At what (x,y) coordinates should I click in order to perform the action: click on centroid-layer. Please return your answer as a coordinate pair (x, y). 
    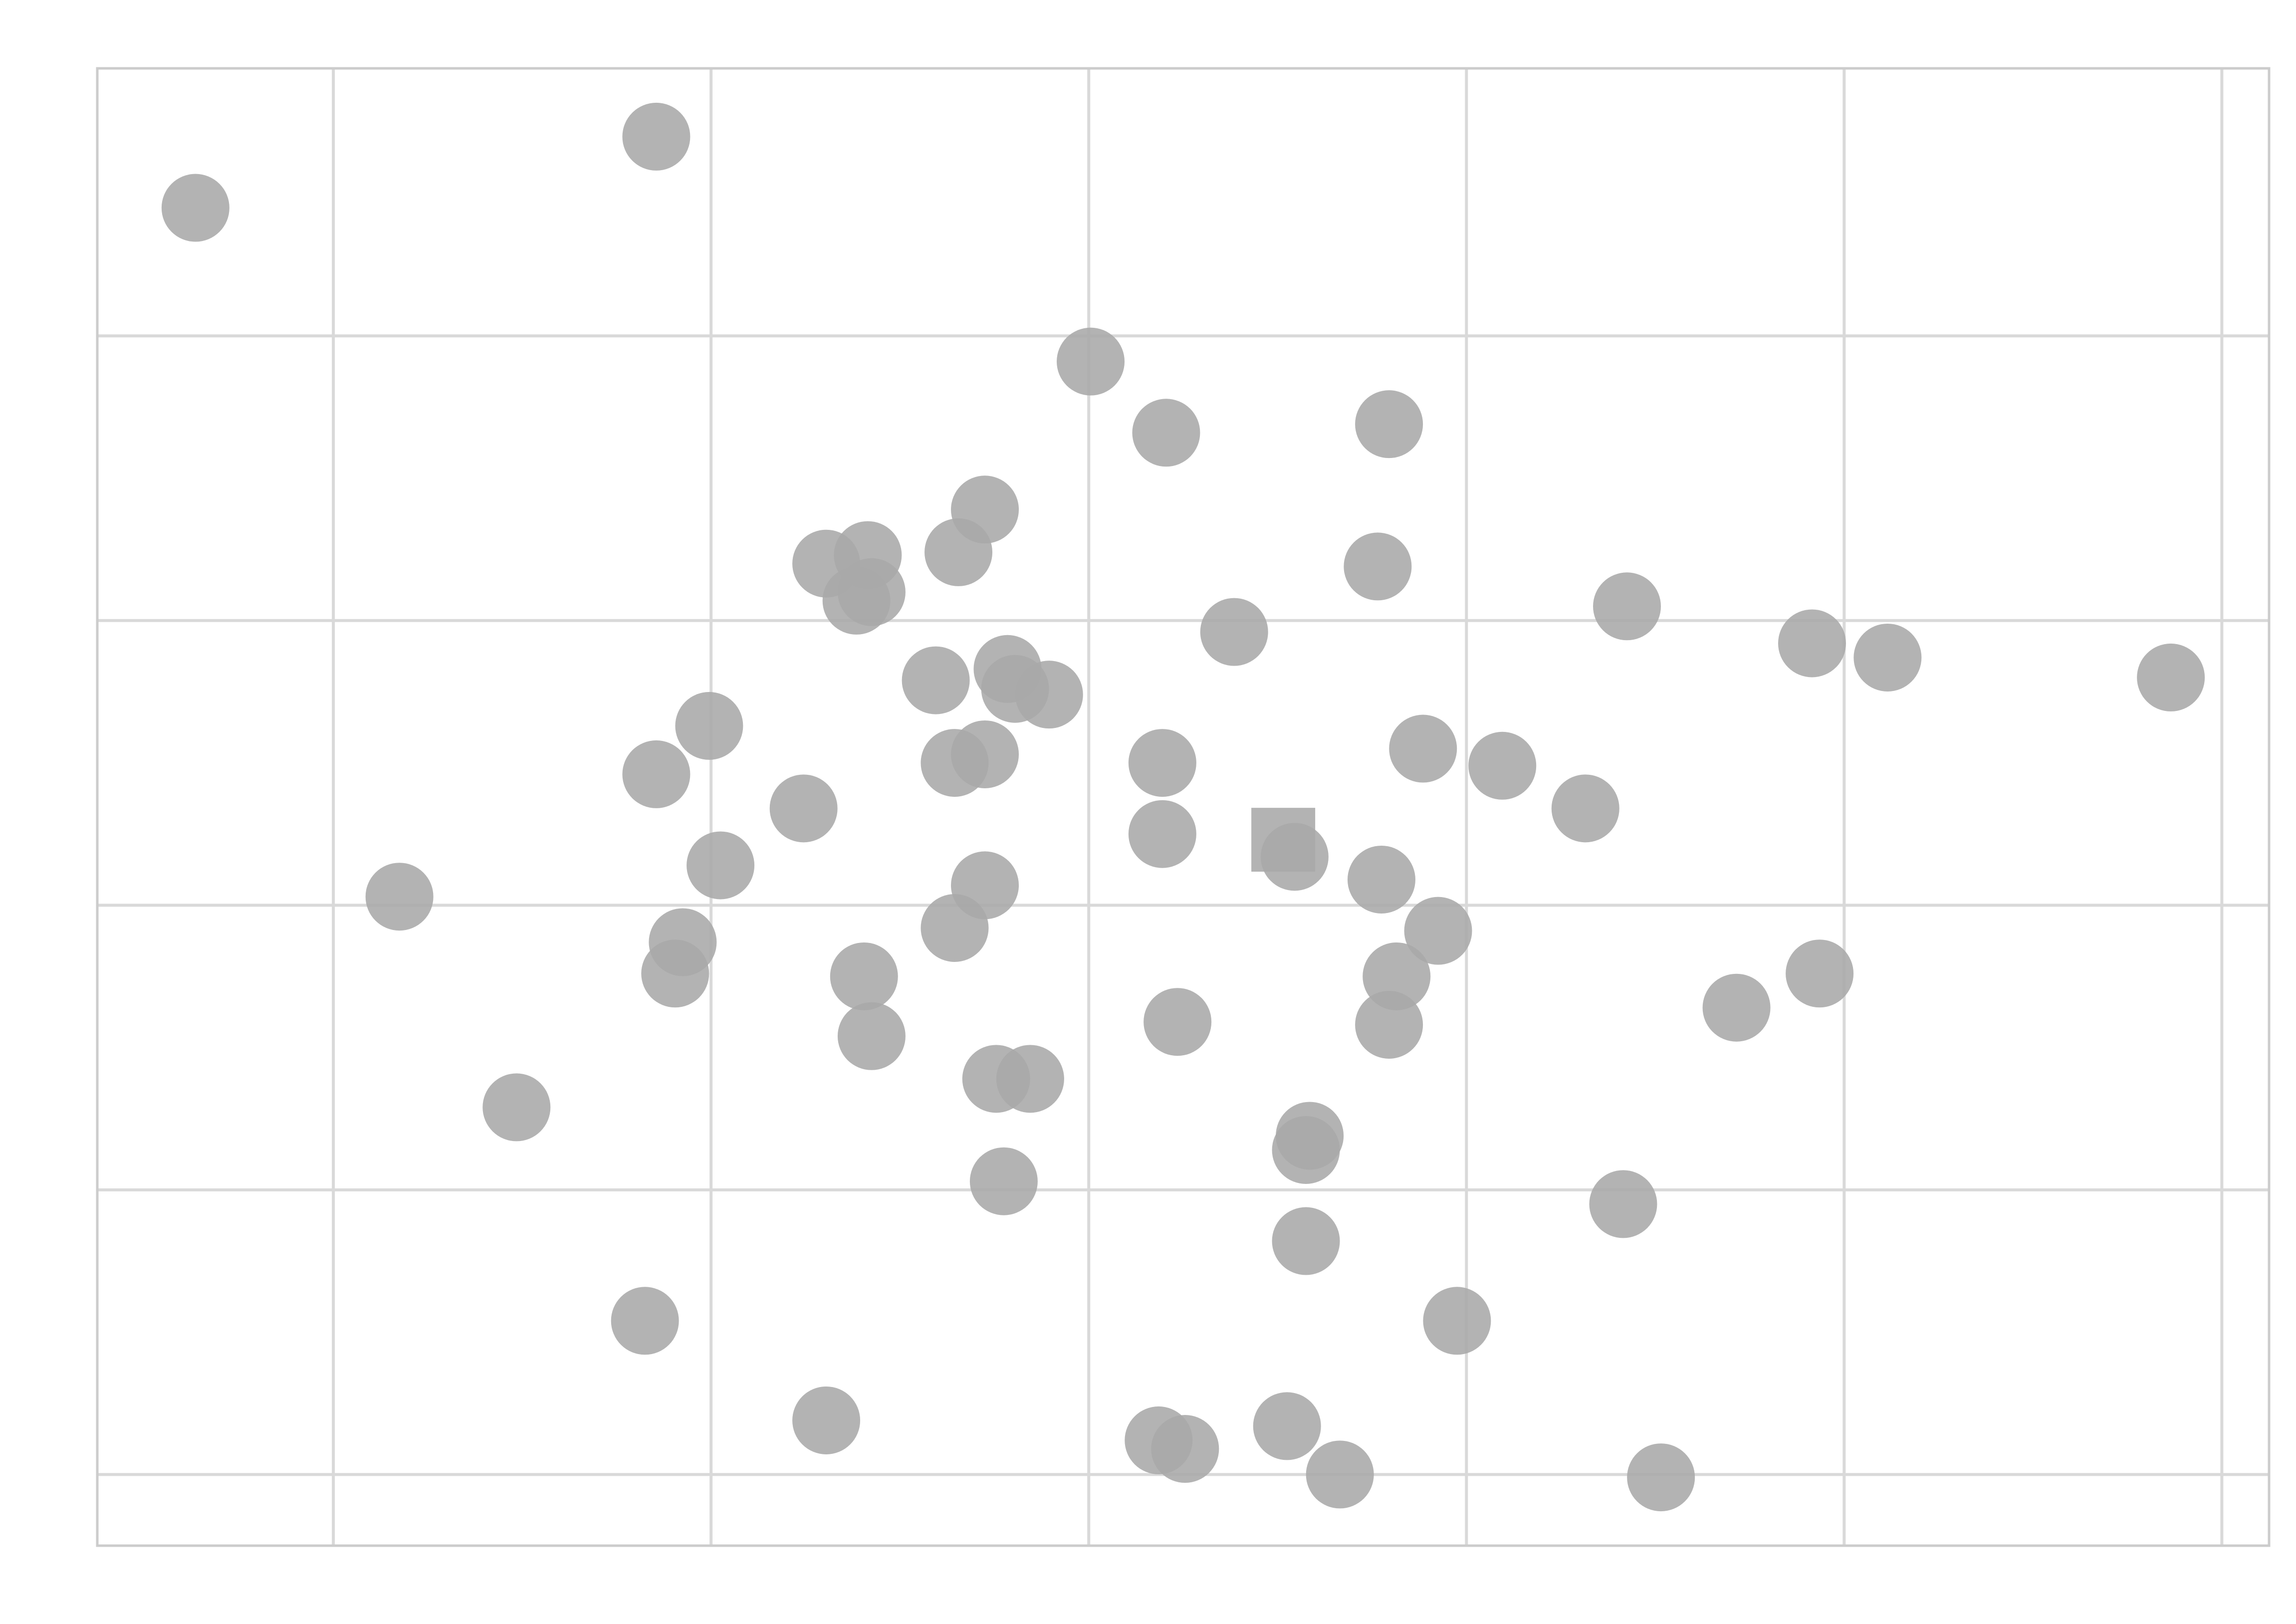
    Looking at the image, I should click on (1283, 840).